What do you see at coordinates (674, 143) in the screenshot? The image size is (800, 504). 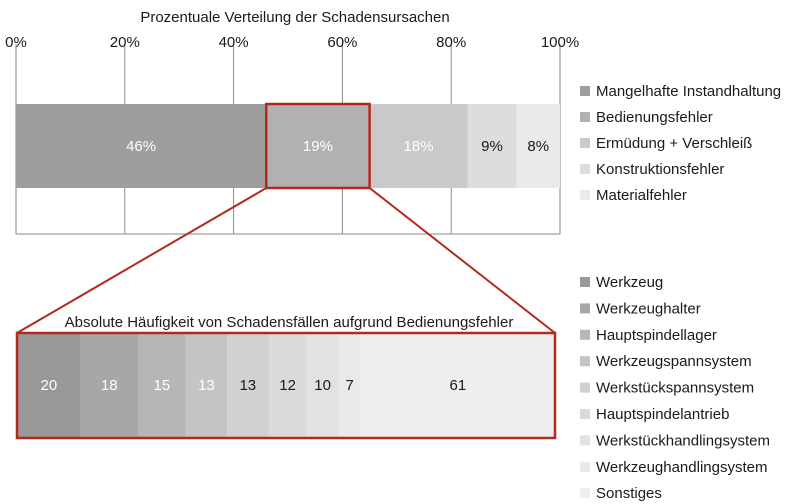 I see `legend-entry: Ermüdung + Verschleiß` at bounding box center [674, 143].